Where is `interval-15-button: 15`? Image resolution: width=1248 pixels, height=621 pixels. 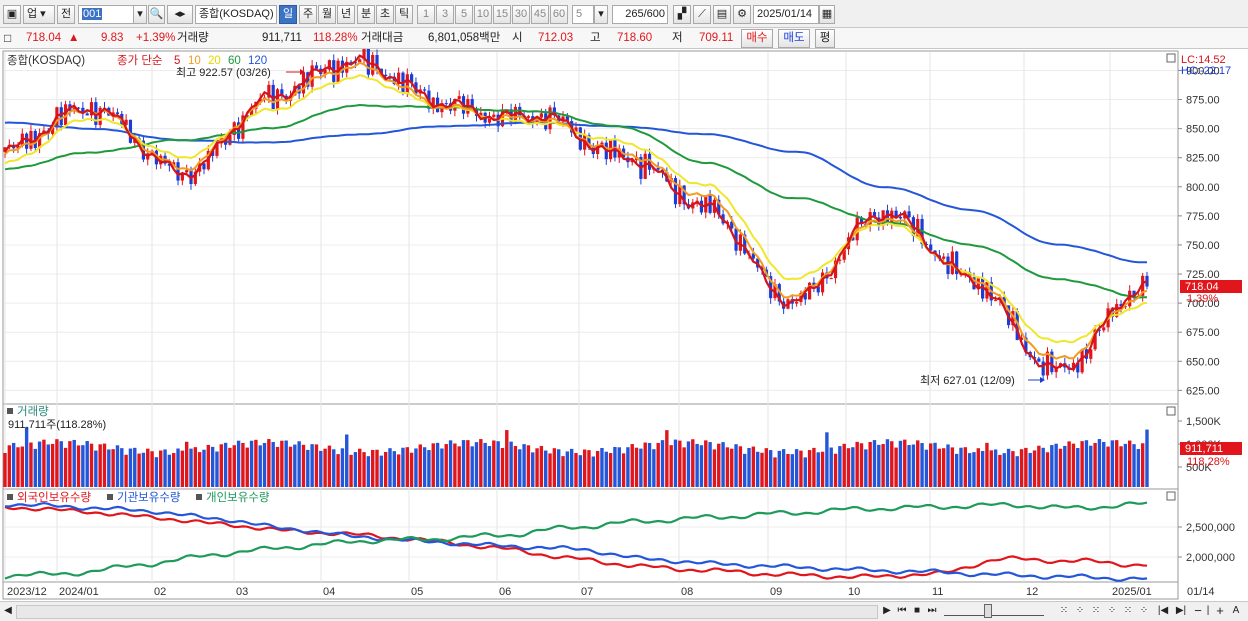
interval-15-button: 15 is located at coordinates (502, 14).